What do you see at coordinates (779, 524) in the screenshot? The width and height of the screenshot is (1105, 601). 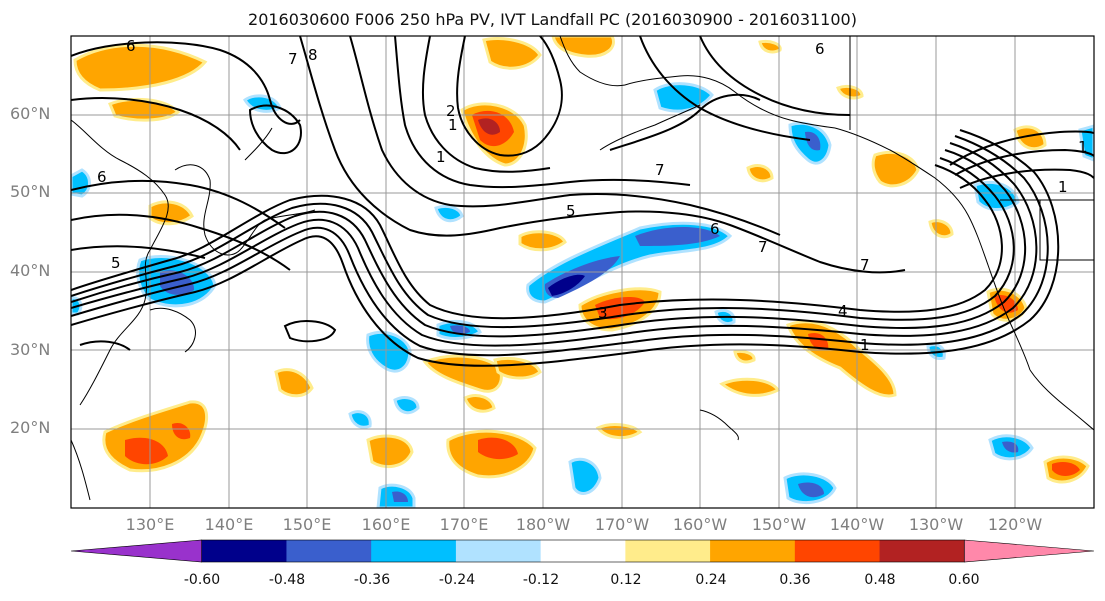 I see `longitude-label: 150°W` at bounding box center [779, 524].